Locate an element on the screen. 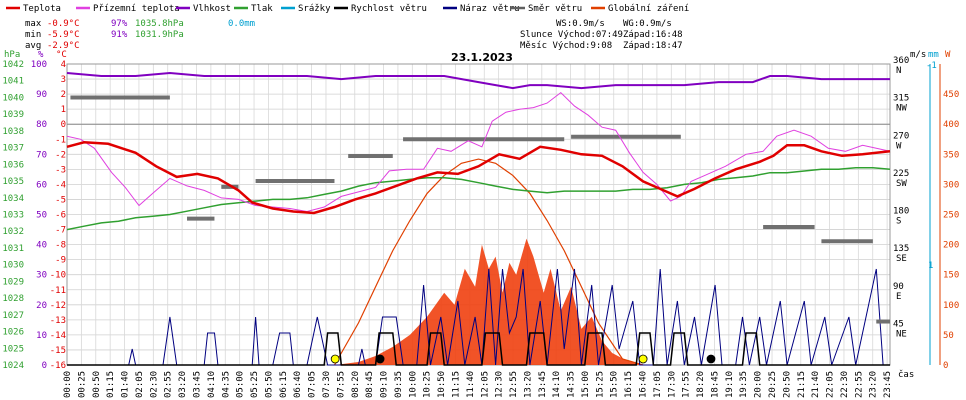 This screenshot has height=400, width=966. pressure-line is located at coordinates (478, 198).